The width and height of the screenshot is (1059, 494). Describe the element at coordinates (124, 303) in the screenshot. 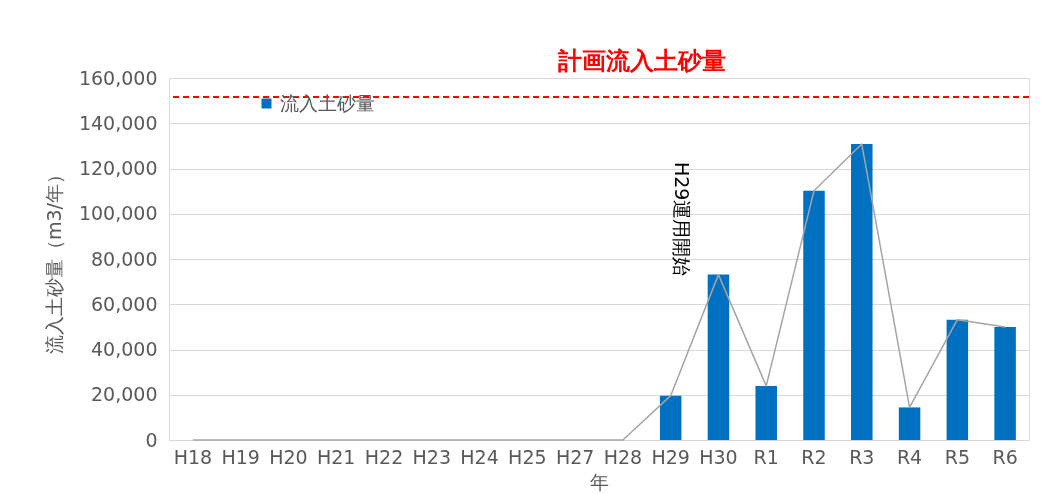

I see `y-tick-label: 60,000` at that location.